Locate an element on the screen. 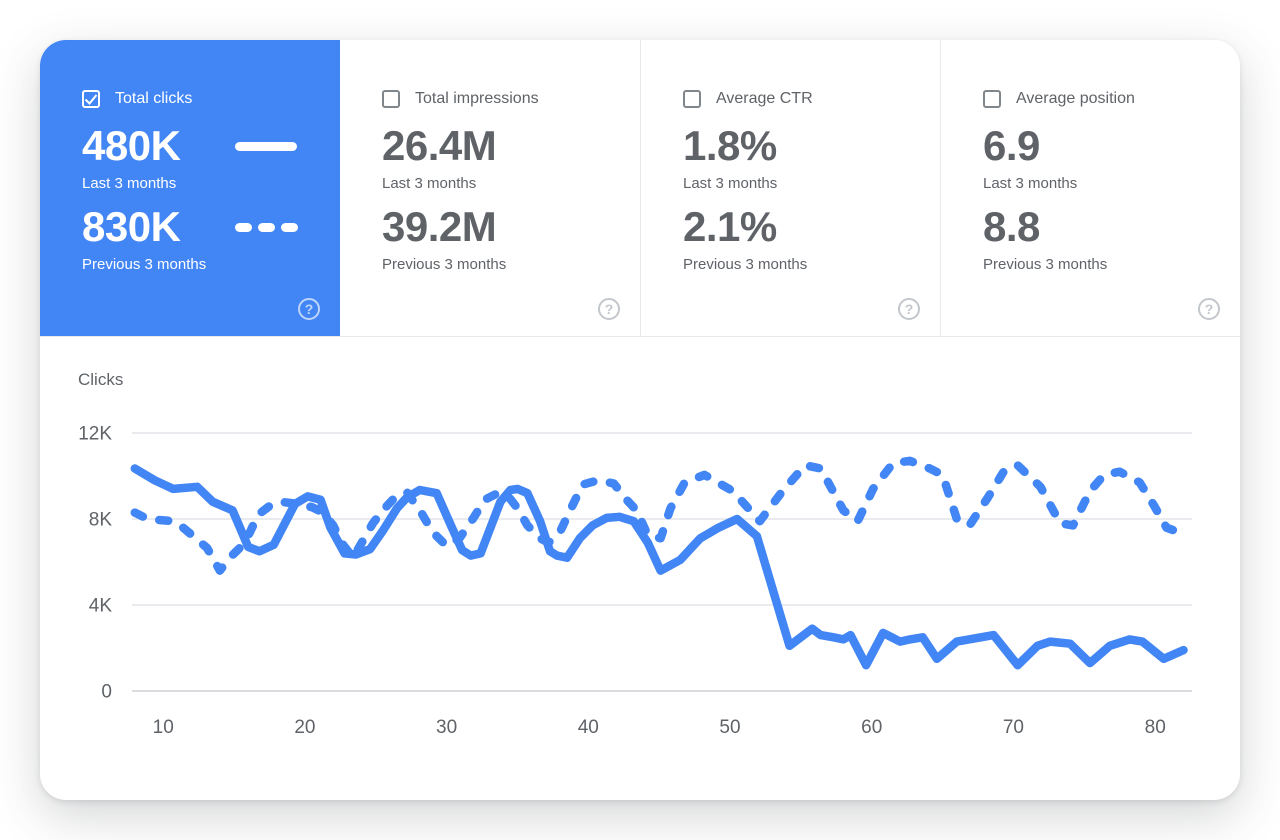 Image resolution: width=1280 pixels, height=840 pixels. y-axis-tick-label: 0 is located at coordinates (106, 692).